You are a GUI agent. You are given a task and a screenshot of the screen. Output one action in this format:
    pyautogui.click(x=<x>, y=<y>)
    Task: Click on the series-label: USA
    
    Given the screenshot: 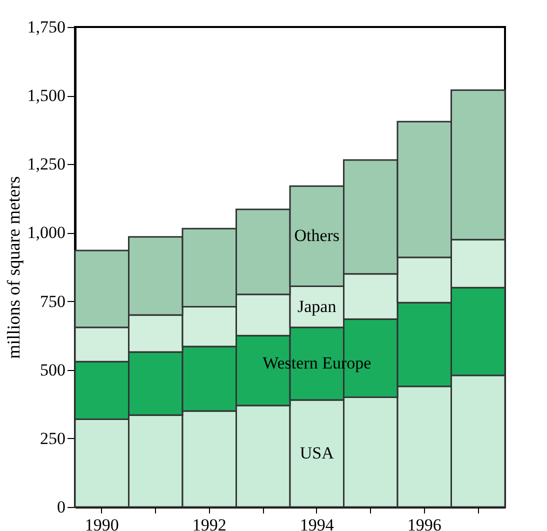 What is the action you would take?
    pyautogui.click(x=317, y=453)
    